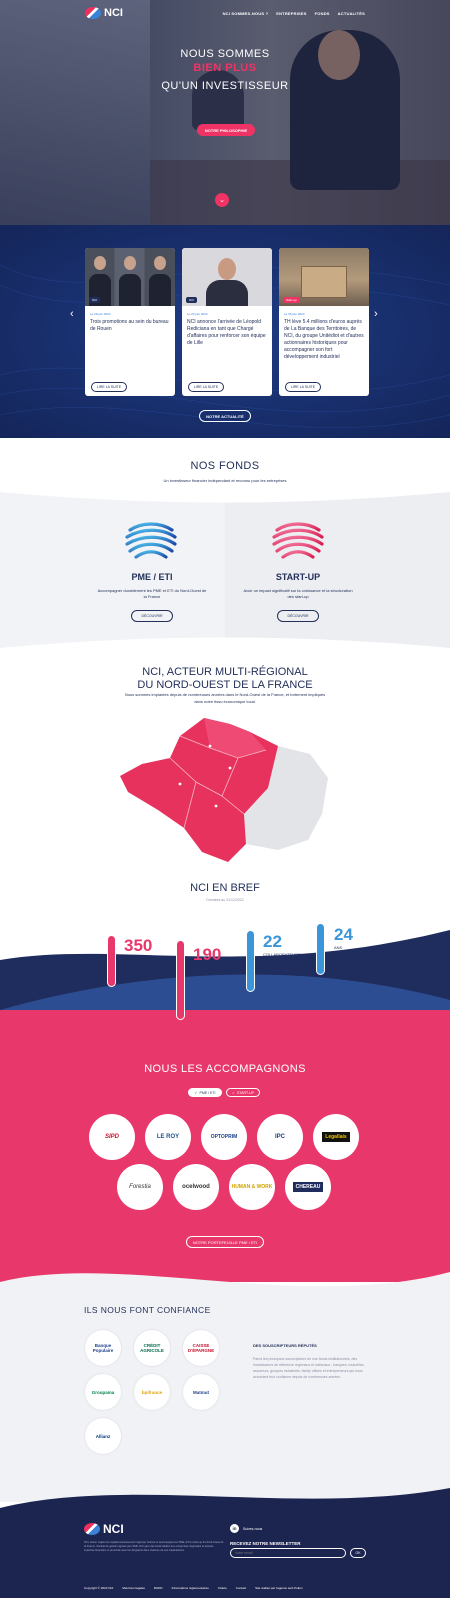 The width and height of the screenshot is (450, 1598). What do you see at coordinates (225, 466) in the screenshot?
I see `funds-title: NOS FONDS` at bounding box center [225, 466].